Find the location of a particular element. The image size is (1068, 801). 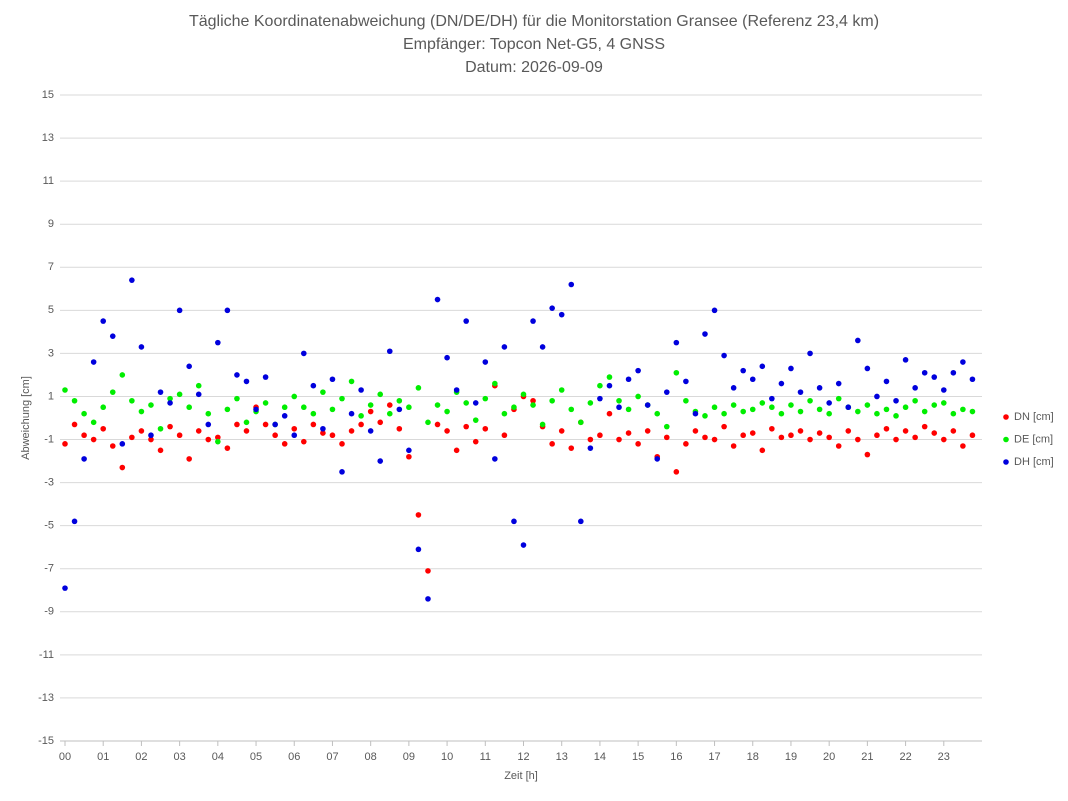

x-tick-label: 13 is located at coordinates (562, 757).